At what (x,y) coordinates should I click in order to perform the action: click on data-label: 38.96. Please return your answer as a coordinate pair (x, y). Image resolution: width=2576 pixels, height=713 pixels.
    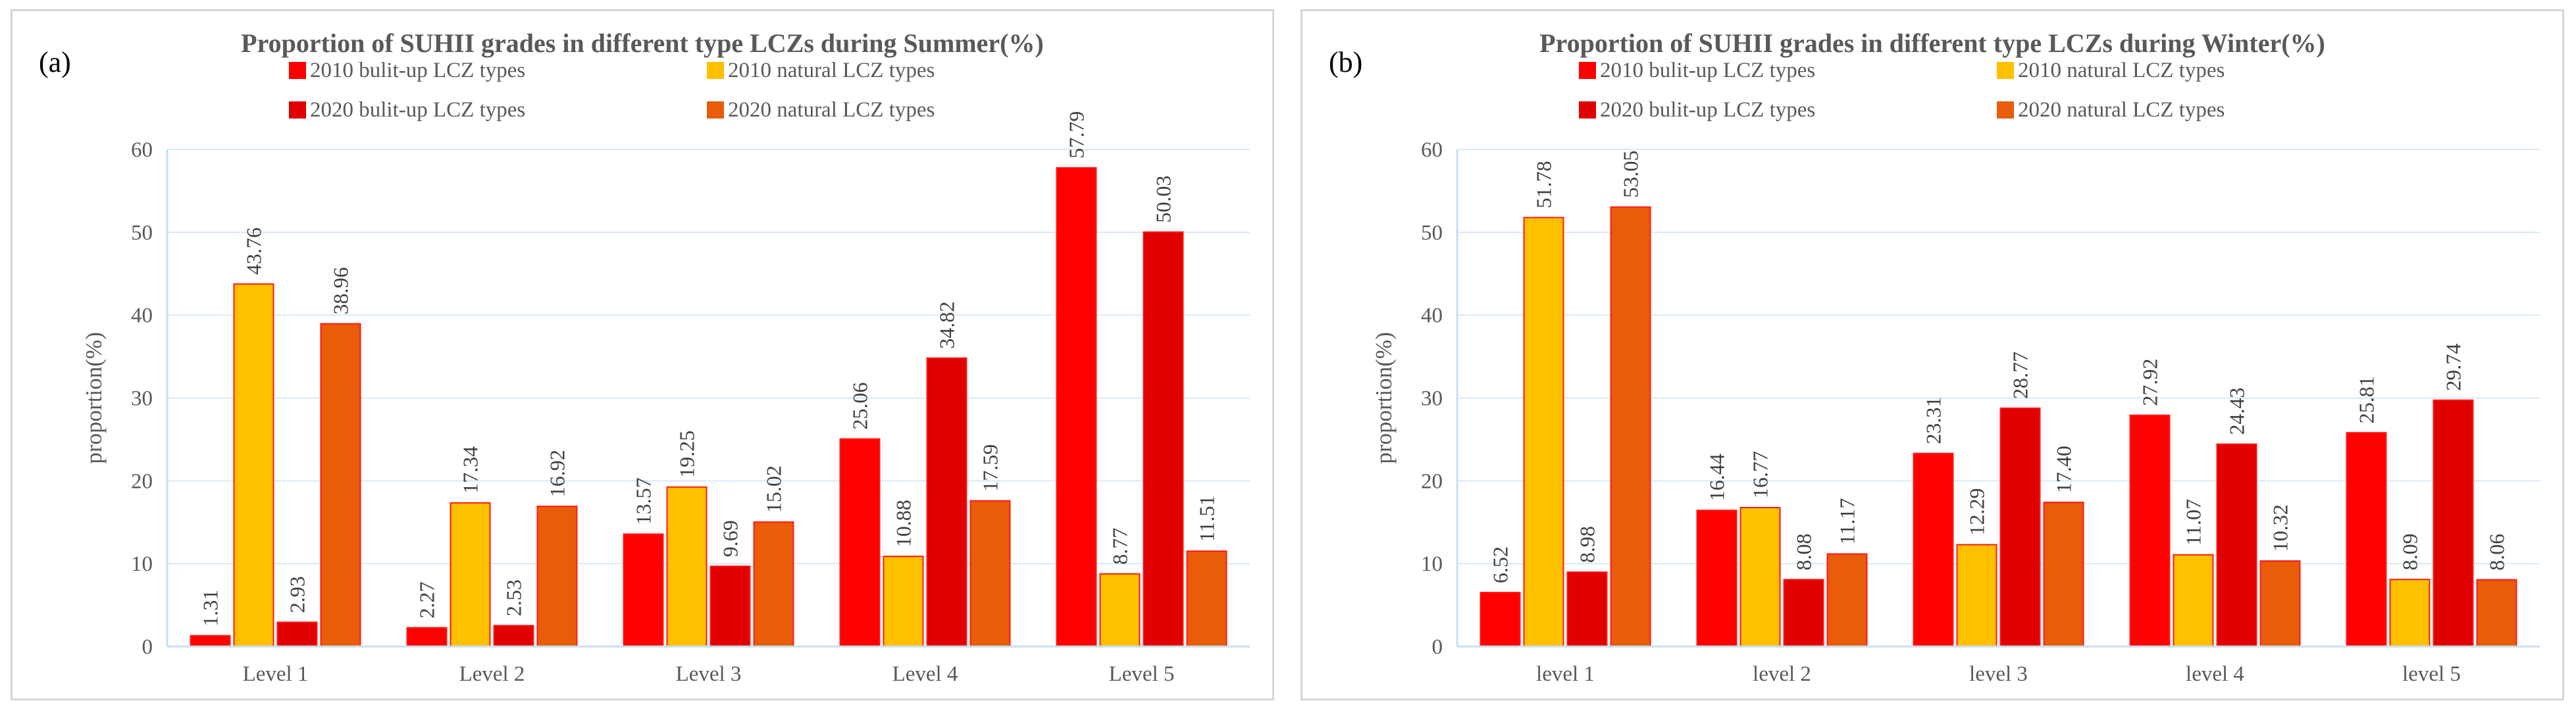
    Looking at the image, I should click on (341, 291).